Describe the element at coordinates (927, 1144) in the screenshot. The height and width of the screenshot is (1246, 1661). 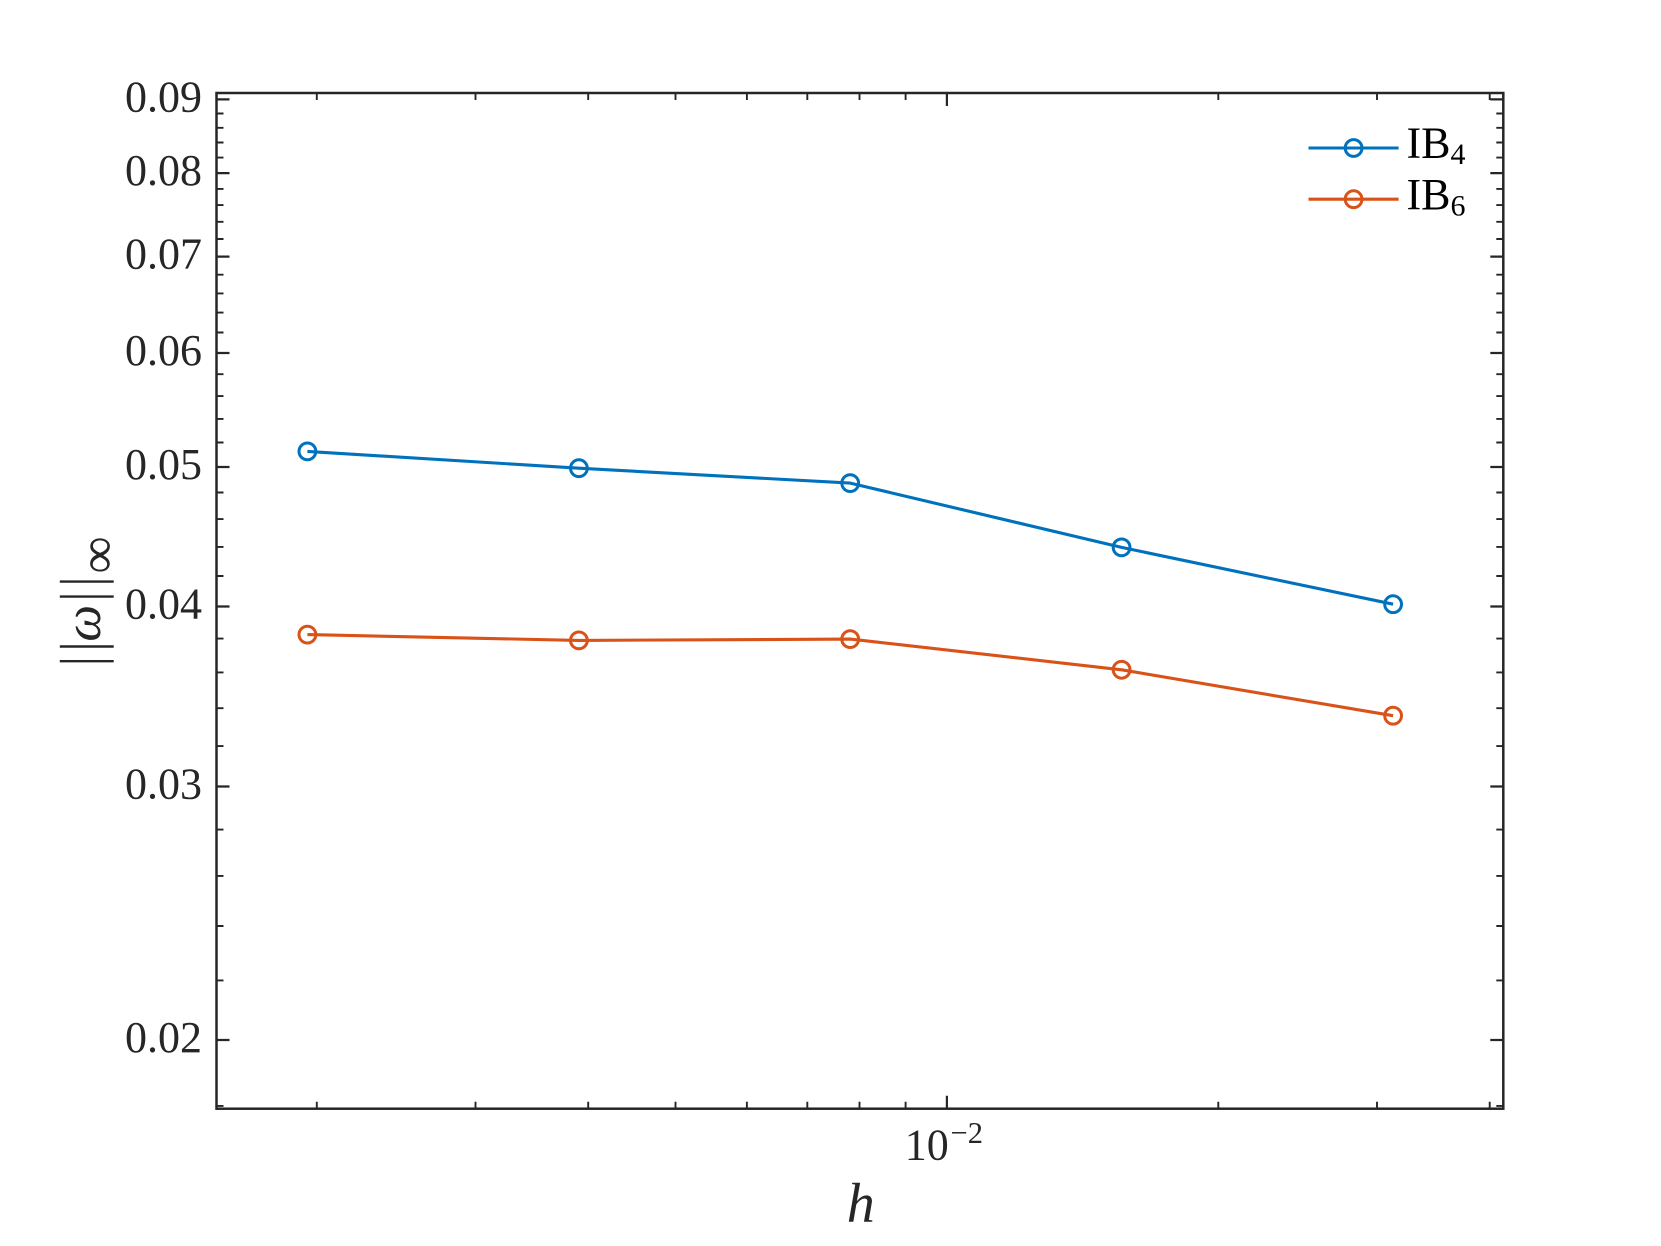
I see `svg-text: 10` at that location.